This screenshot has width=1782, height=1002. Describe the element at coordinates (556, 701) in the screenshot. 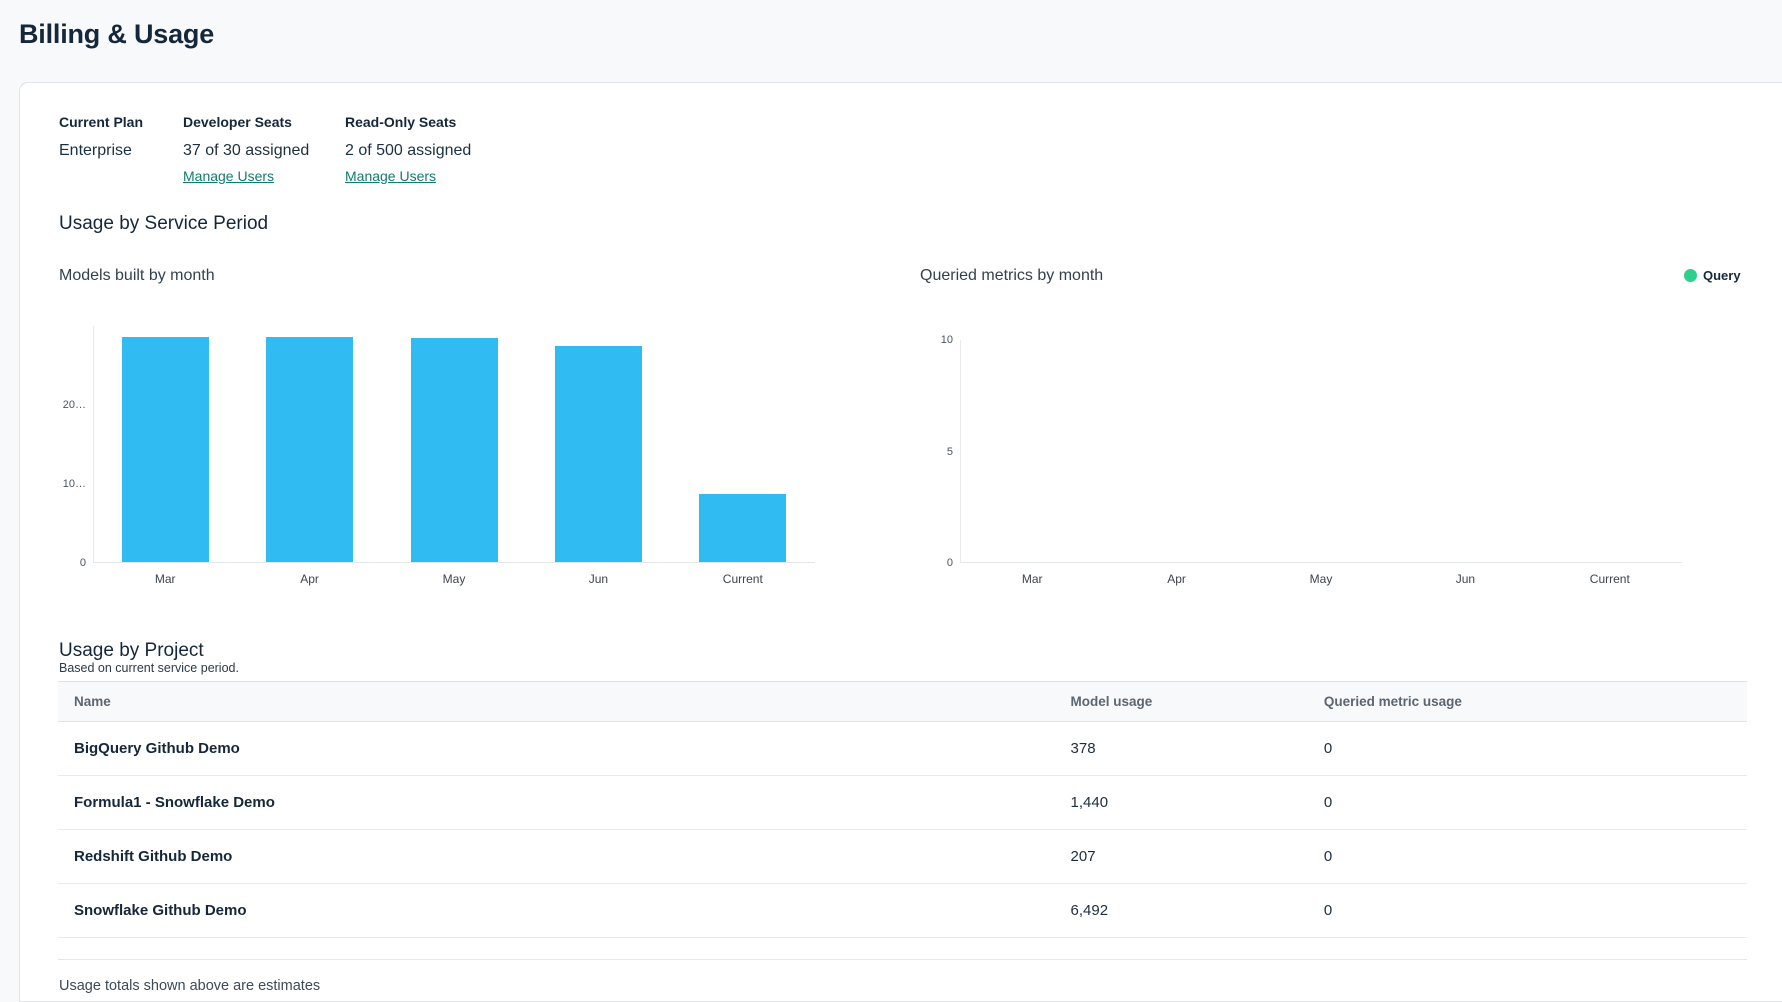

I see `column-header-name: Name` at that location.